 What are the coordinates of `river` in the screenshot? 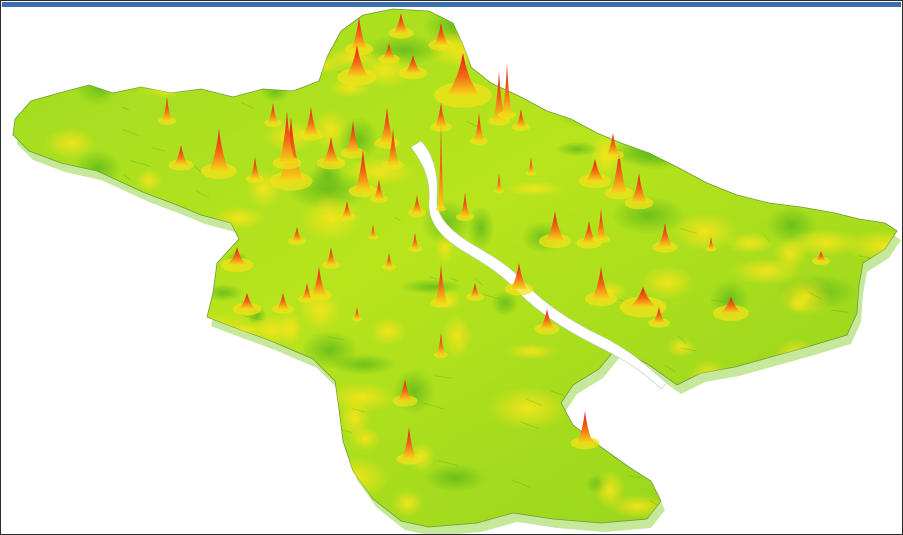 It's located at (539, 265).